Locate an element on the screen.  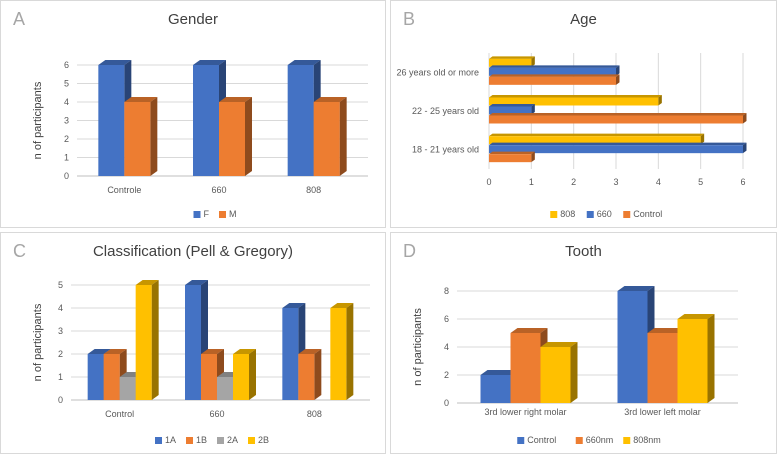
legend-label: 660nm is located at coordinates (600, 440).